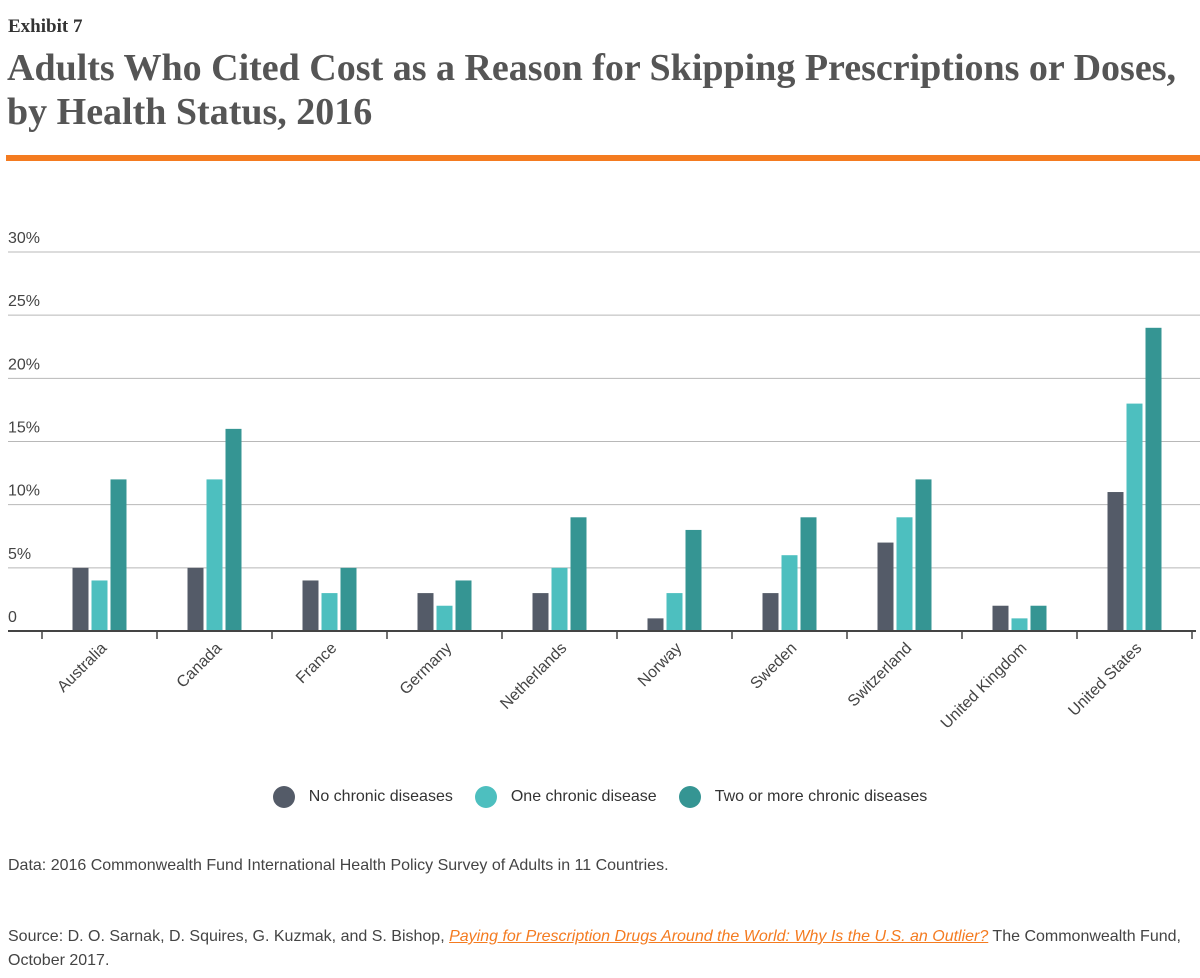 This screenshot has width=1200, height=978. What do you see at coordinates (19, 554) in the screenshot?
I see `y-tick-label: 5%` at bounding box center [19, 554].